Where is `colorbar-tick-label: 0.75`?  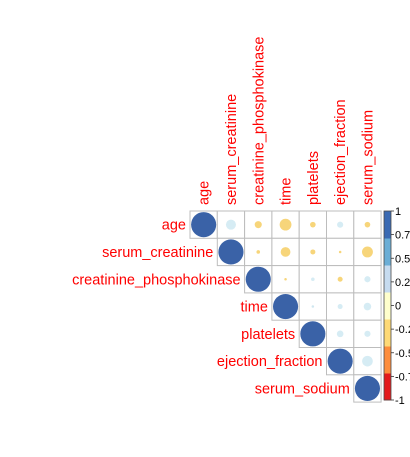 colorbar-tick-label: 0.75 is located at coordinates (402, 236).